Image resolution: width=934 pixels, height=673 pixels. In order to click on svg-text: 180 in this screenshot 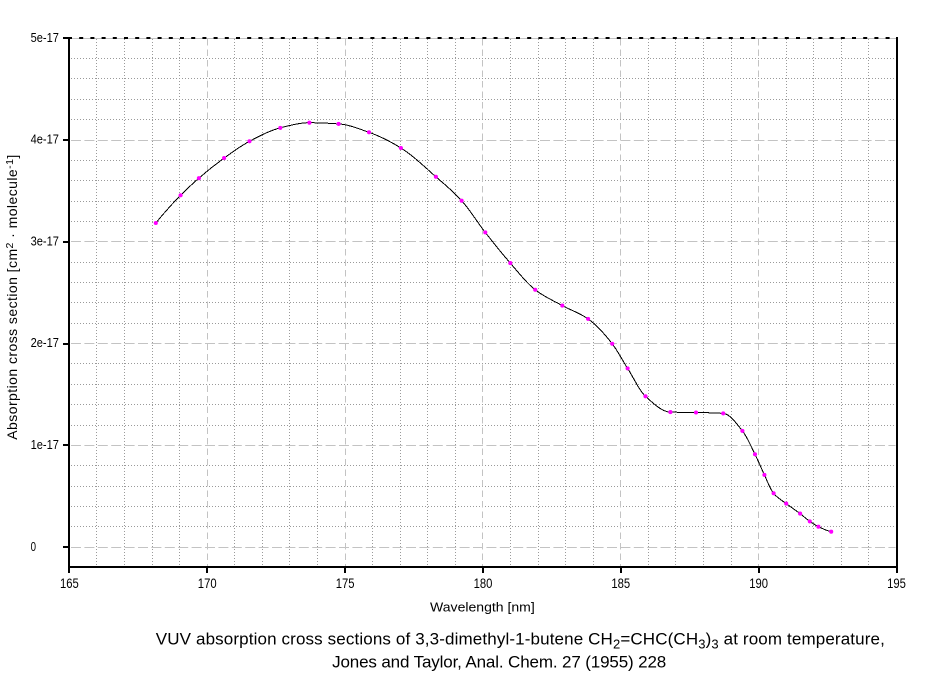, I will do `click(483, 583)`.